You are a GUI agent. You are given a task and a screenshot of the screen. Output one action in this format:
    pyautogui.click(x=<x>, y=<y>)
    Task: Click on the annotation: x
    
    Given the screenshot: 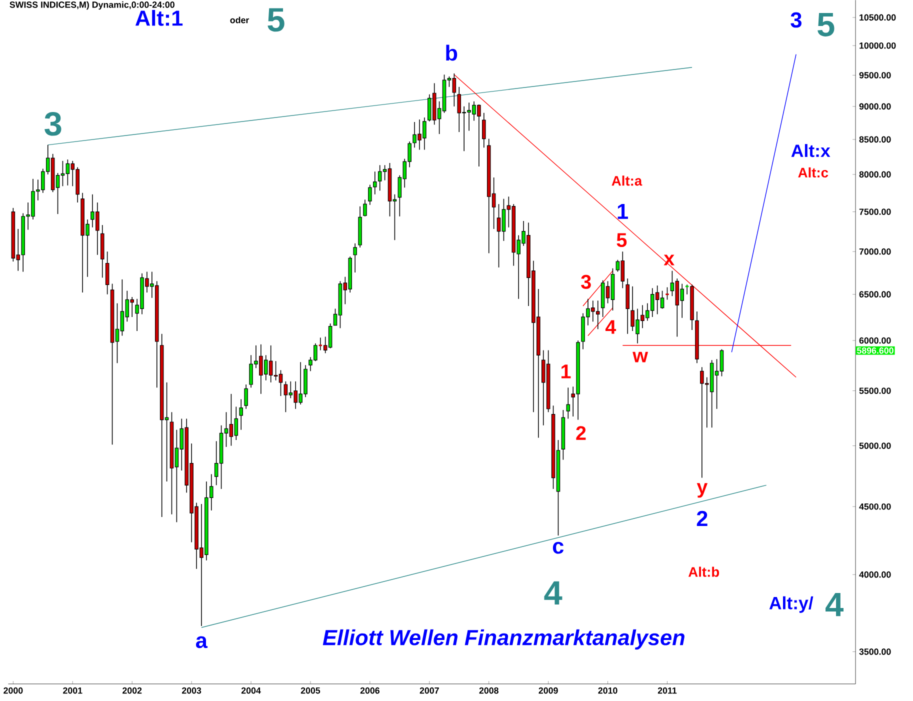 What is the action you would take?
    pyautogui.click(x=669, y=260)
    